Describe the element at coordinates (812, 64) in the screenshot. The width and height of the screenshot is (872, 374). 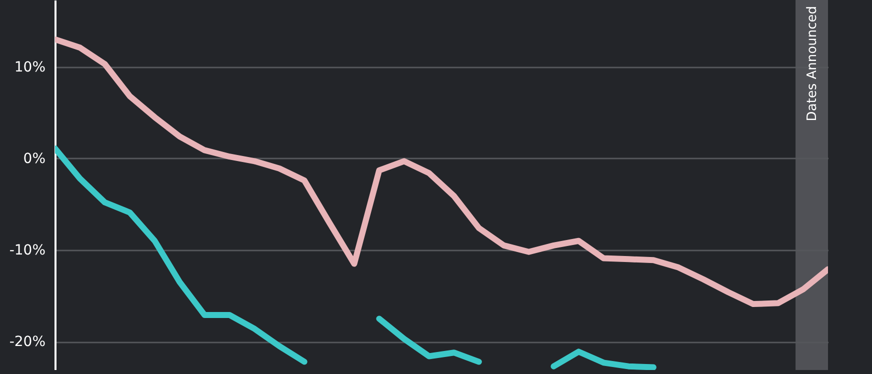
I see `annotation: Dates Announced` at that location.